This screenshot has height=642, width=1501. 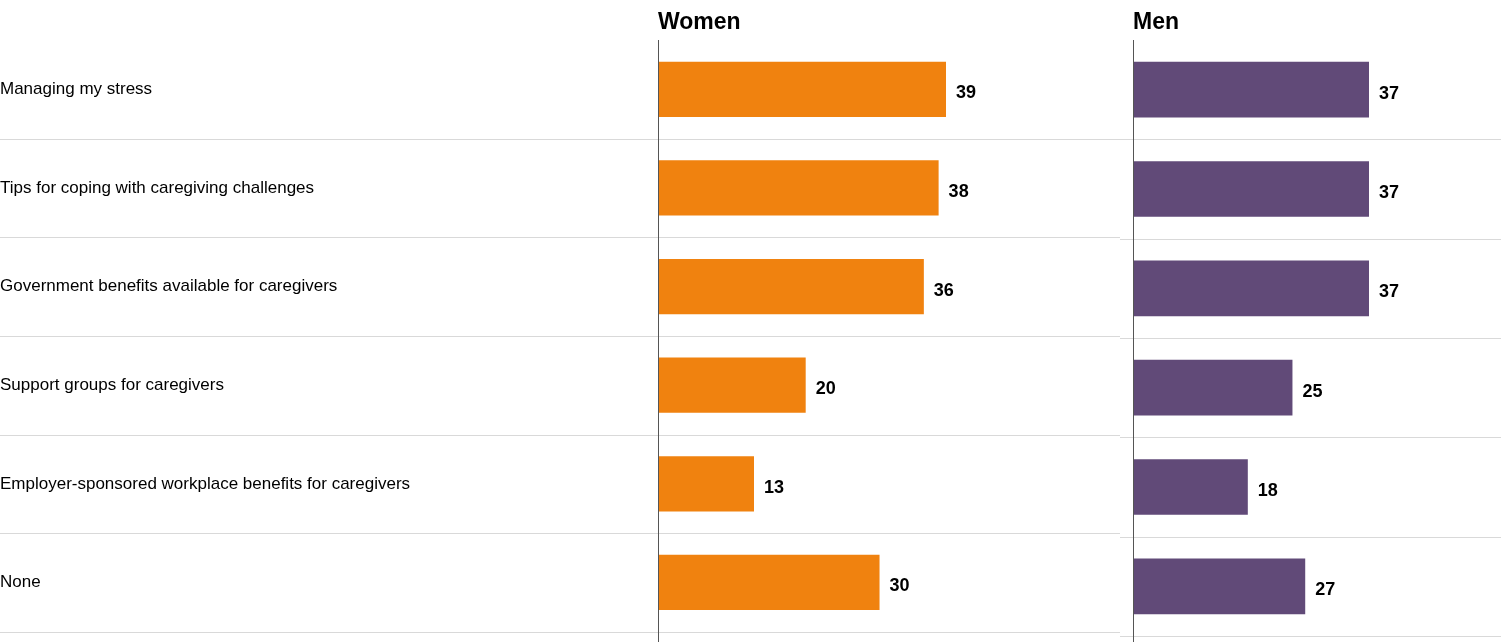 What do you see at coordinates (112, 384) in the screenshot?
I see `y-tick-label: Support groups for caregivers` at bounding box center [112, 384].